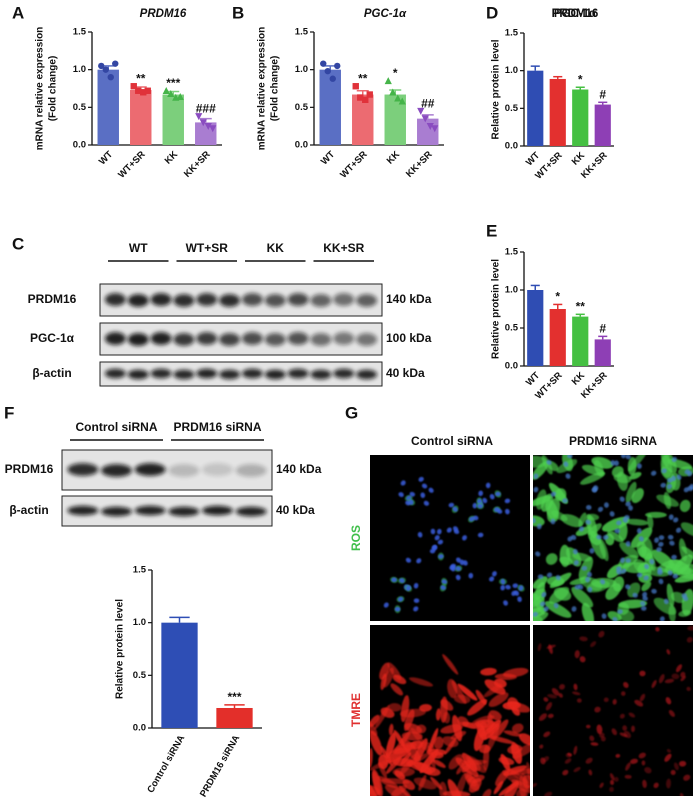 Image resolution: width=700 pixels, height=806 pixels. What do you see at coordinates (512, 328) in the screenshot?
I see `y-tick-label: 0.5` at bounding box center [512, 328].